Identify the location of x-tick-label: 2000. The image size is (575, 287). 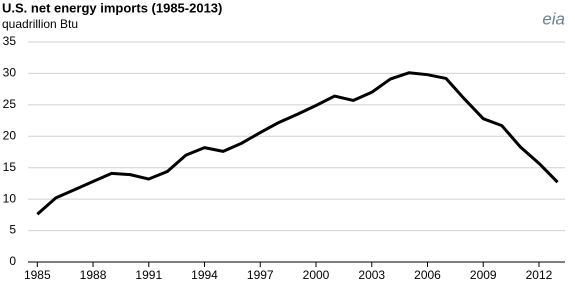
(316, 275).